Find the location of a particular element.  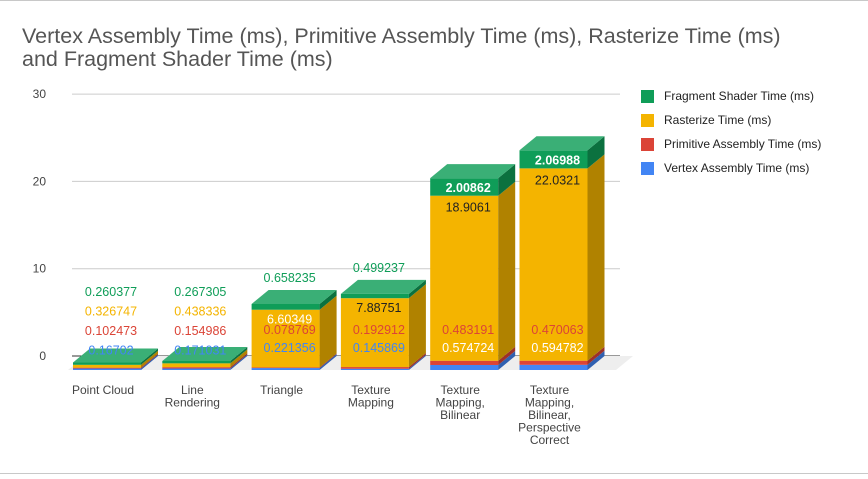

legend-label: Fragment Shader Time (ms) is located at coordinates (739, 96).